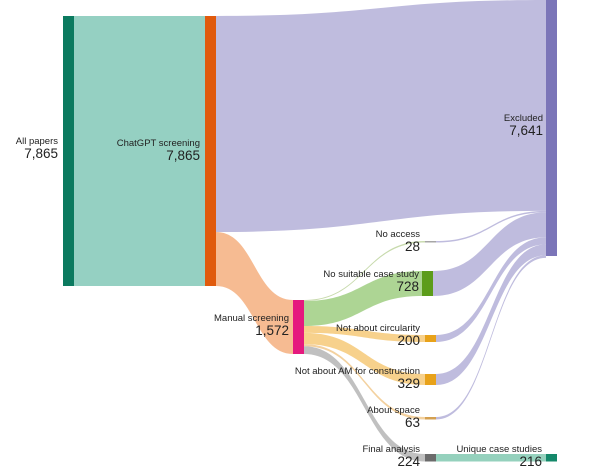 Image resolution: width=600 pixels, height=474 pixels. I want to click on about-space-count: 63, so click(412, 422).